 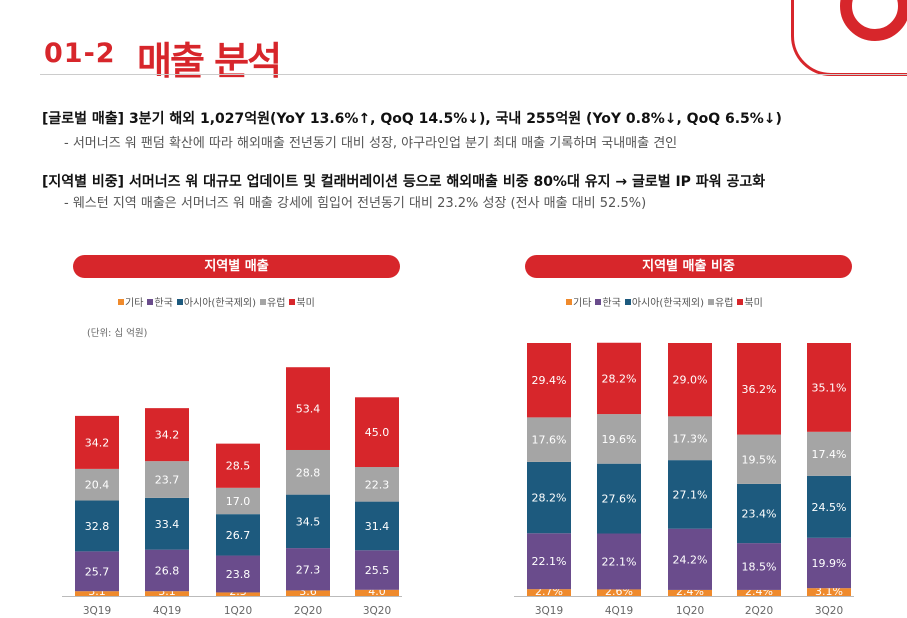 What do you see at coordinates (688, 266) in the screenshot?
I see `chart-title-share: 지역별 매출 비중` at bounding box center [688, 266].